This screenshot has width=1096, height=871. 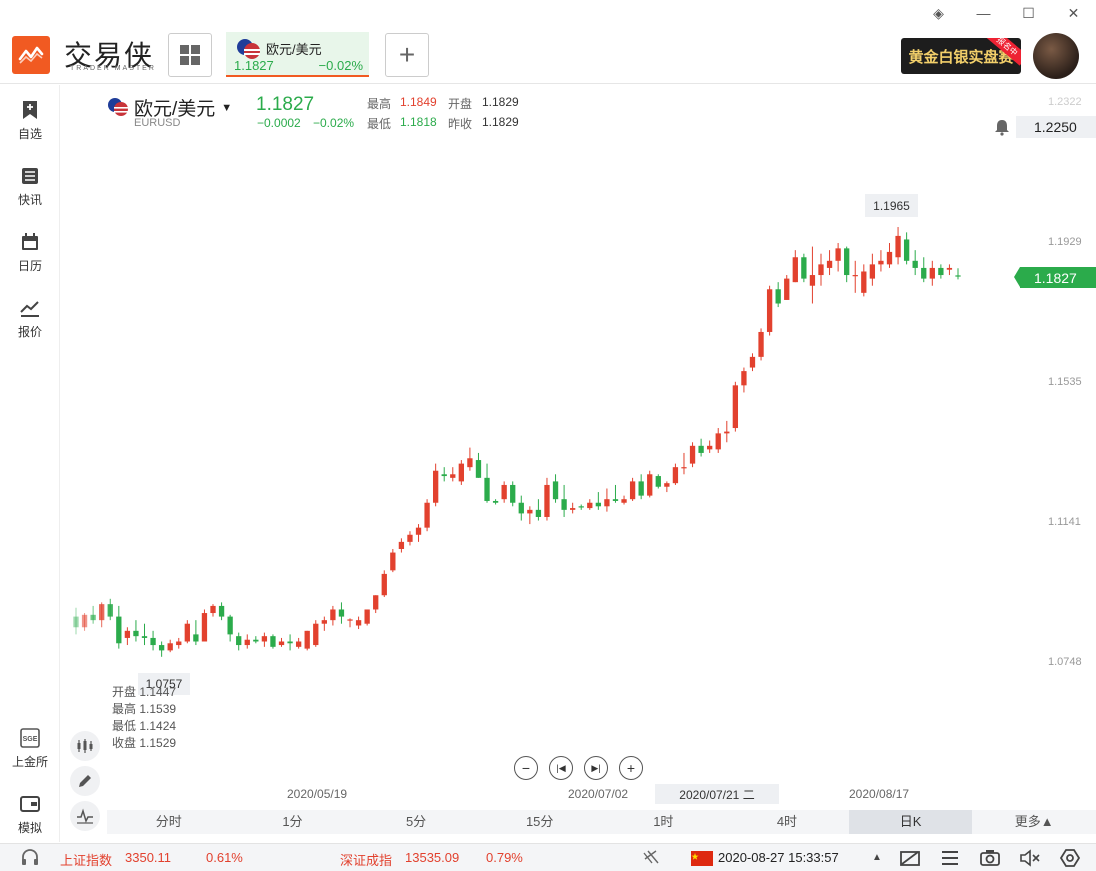 What do you see at coordinates (1034, 821) in the screenshot?
I see `tab-period-more: 更多▲` at bounding box center [1034, 821].